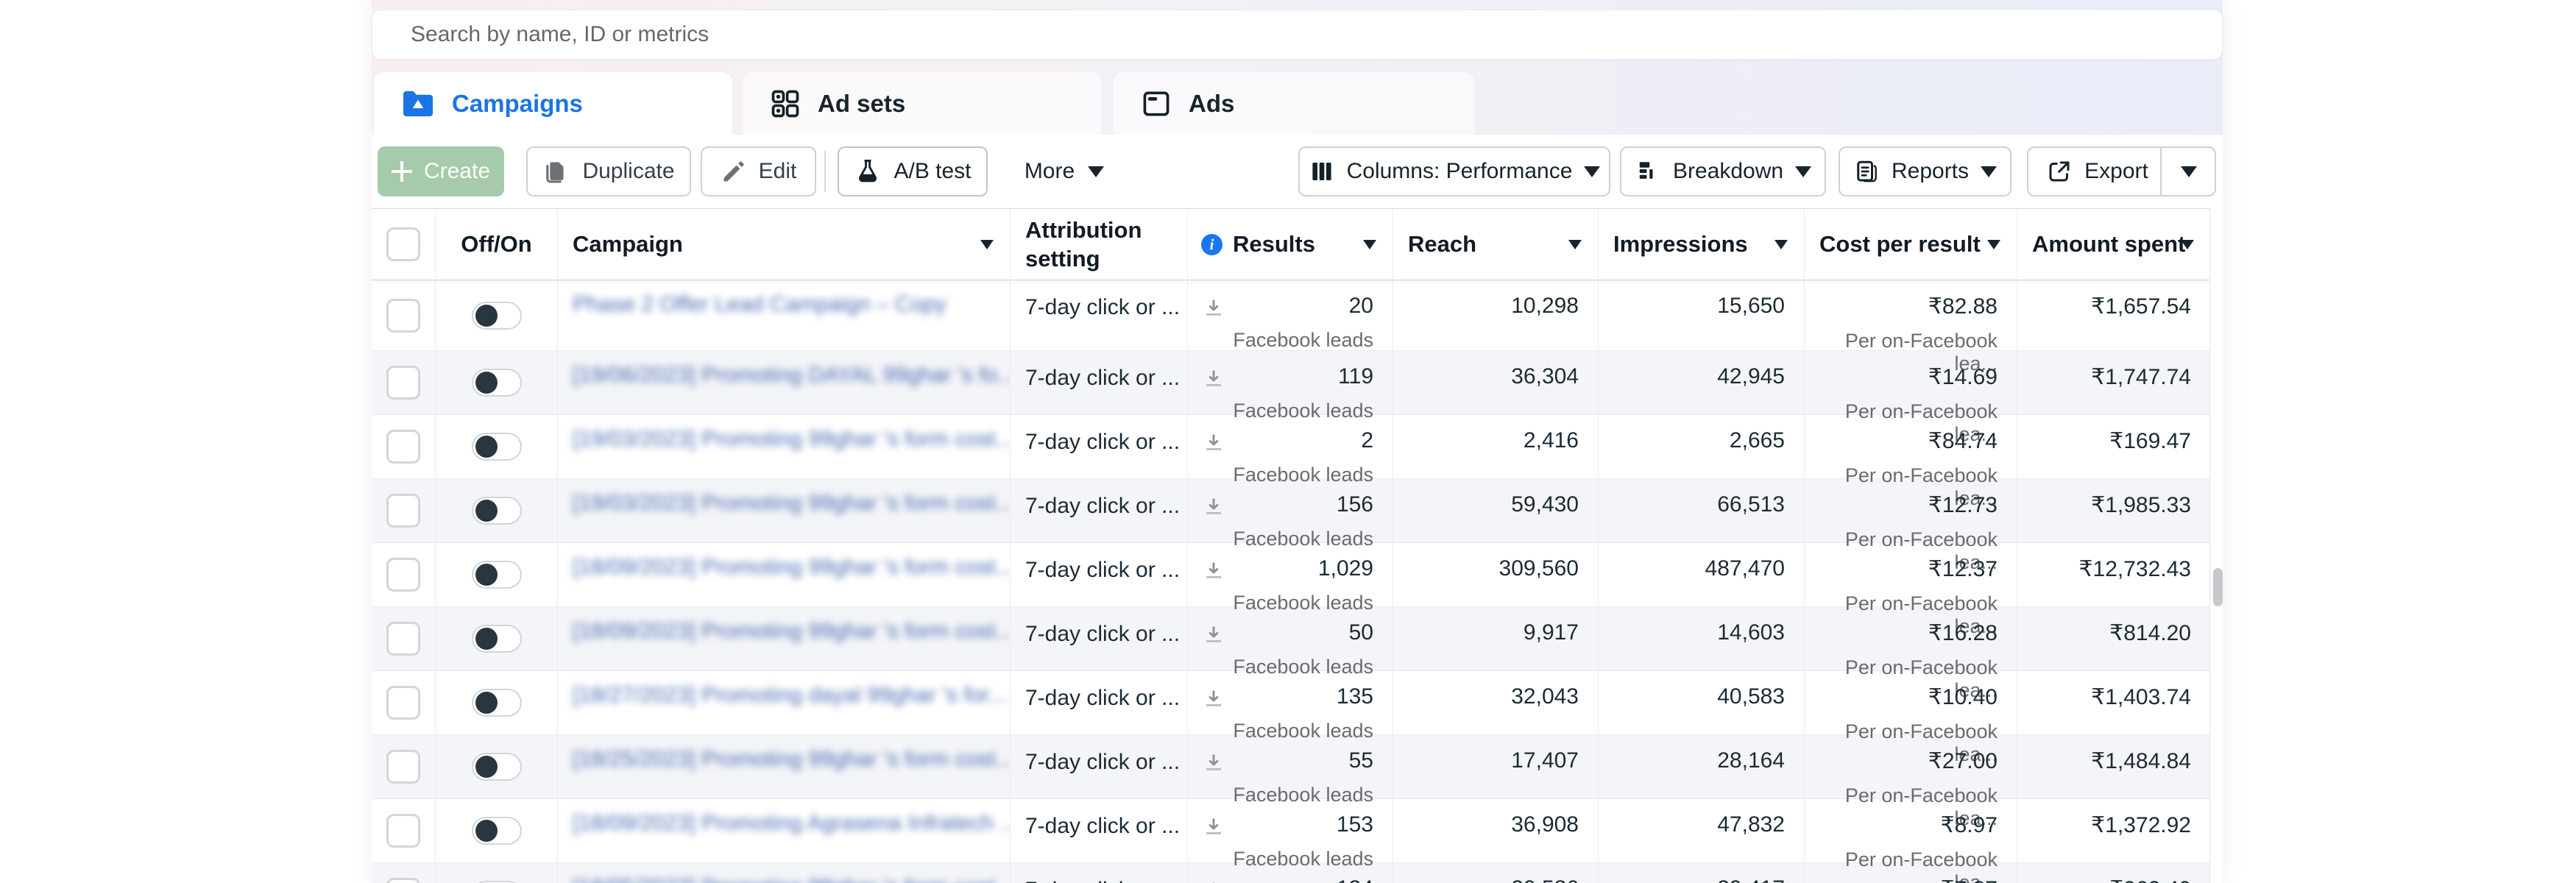 This screenshot has width=2576, height=883. I want to click on amount-spent-value: ₹962.40, so click(2104, 880).